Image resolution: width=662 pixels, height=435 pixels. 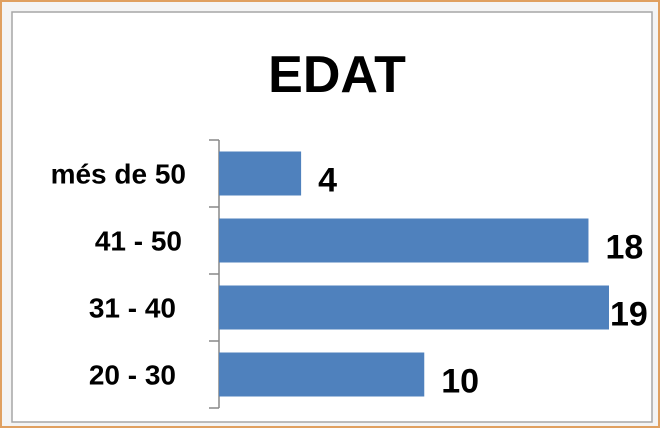 I want to click on y-tick-label: 31 - 40, so click(x=132, y=308).